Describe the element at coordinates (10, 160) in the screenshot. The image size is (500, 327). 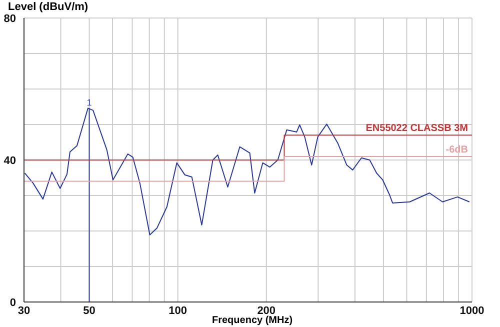
I see `y-tick-label: 40` at that location.